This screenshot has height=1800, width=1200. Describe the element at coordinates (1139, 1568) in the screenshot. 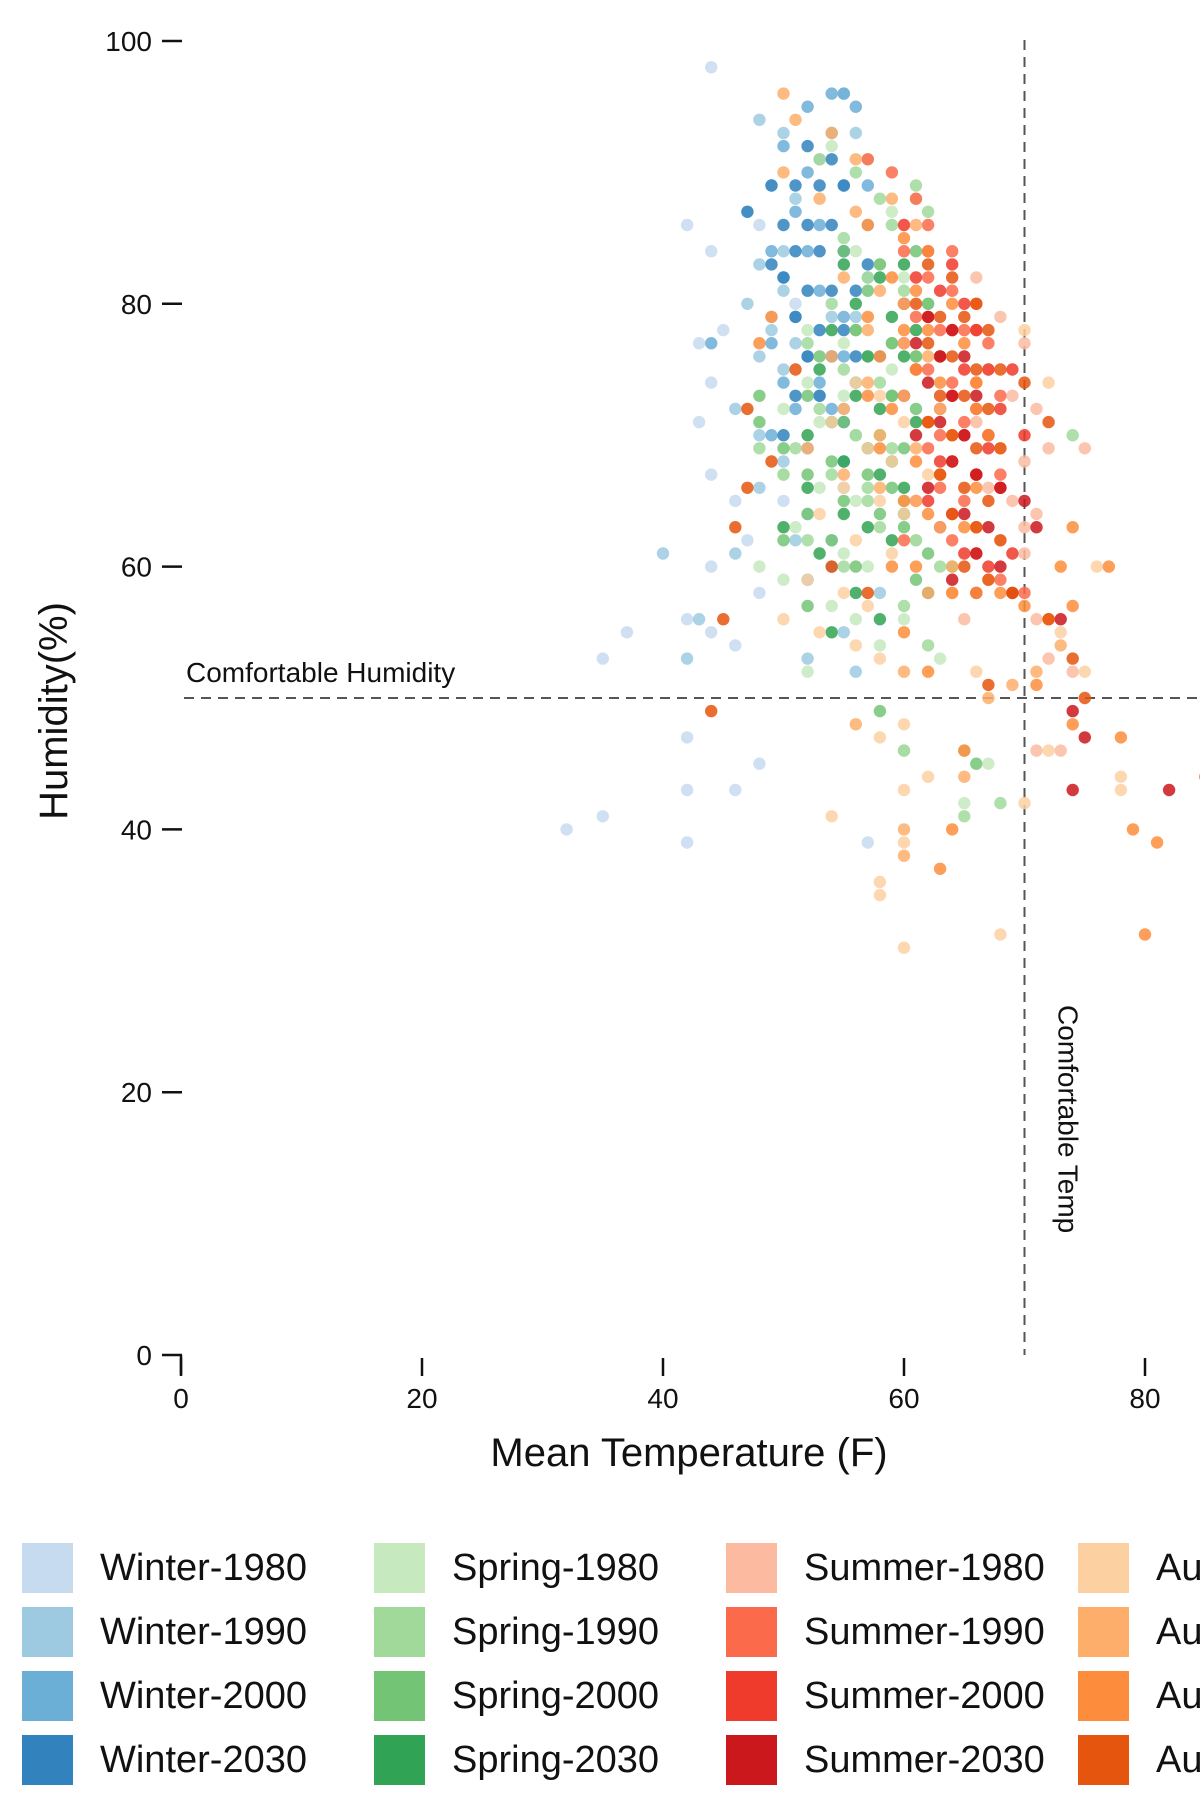

I see `legend-item: Autumn-1980` at that location.